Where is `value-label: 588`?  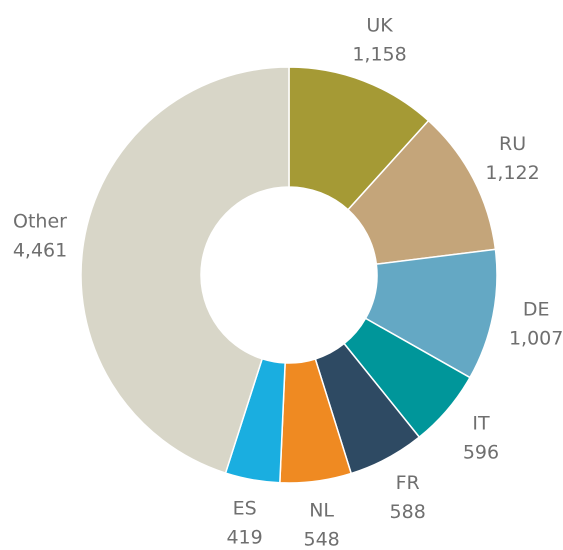
value-label: 588 is located at coordinates (408, 512).